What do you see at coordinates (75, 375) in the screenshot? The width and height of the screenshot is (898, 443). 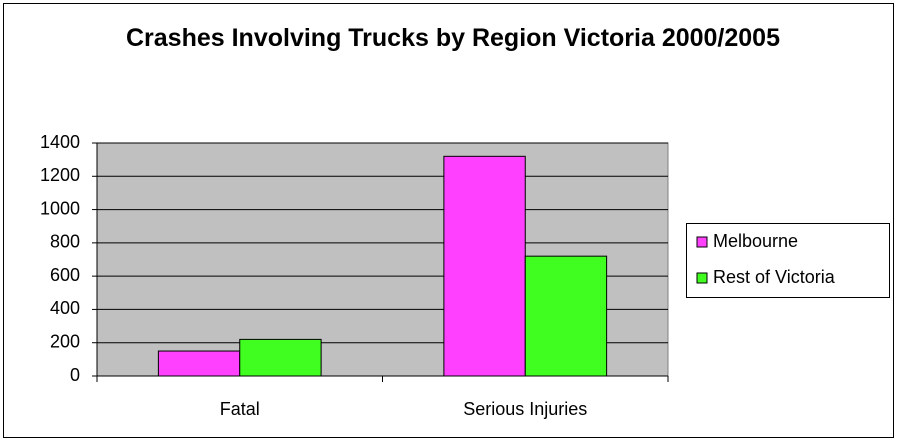 I see `y-tick-label: 0` at bounding box center [75, 375].